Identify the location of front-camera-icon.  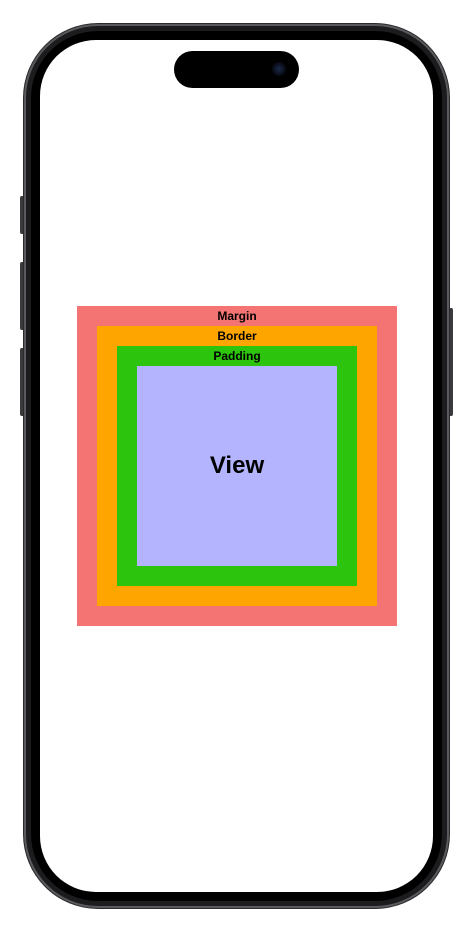
(279, 69).